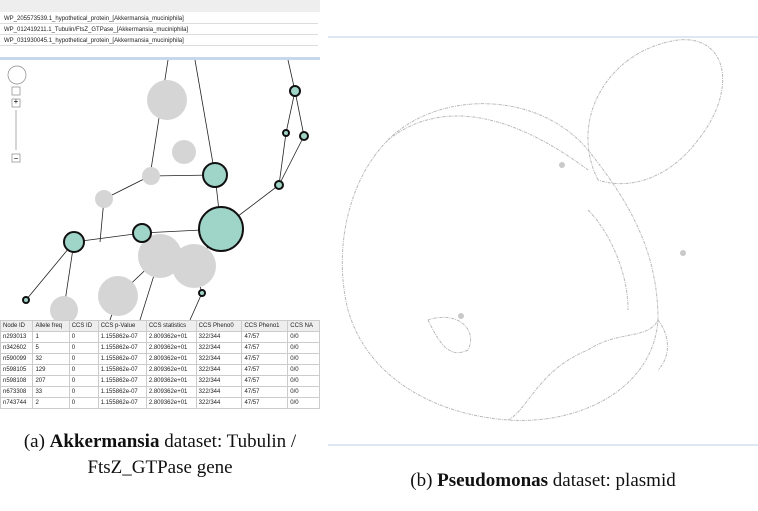 The image size is (758, 511). What do you see at coordinates (51, 348) in the screenshot?
I see `table-cell: 5` at bounding box center [51, 348].